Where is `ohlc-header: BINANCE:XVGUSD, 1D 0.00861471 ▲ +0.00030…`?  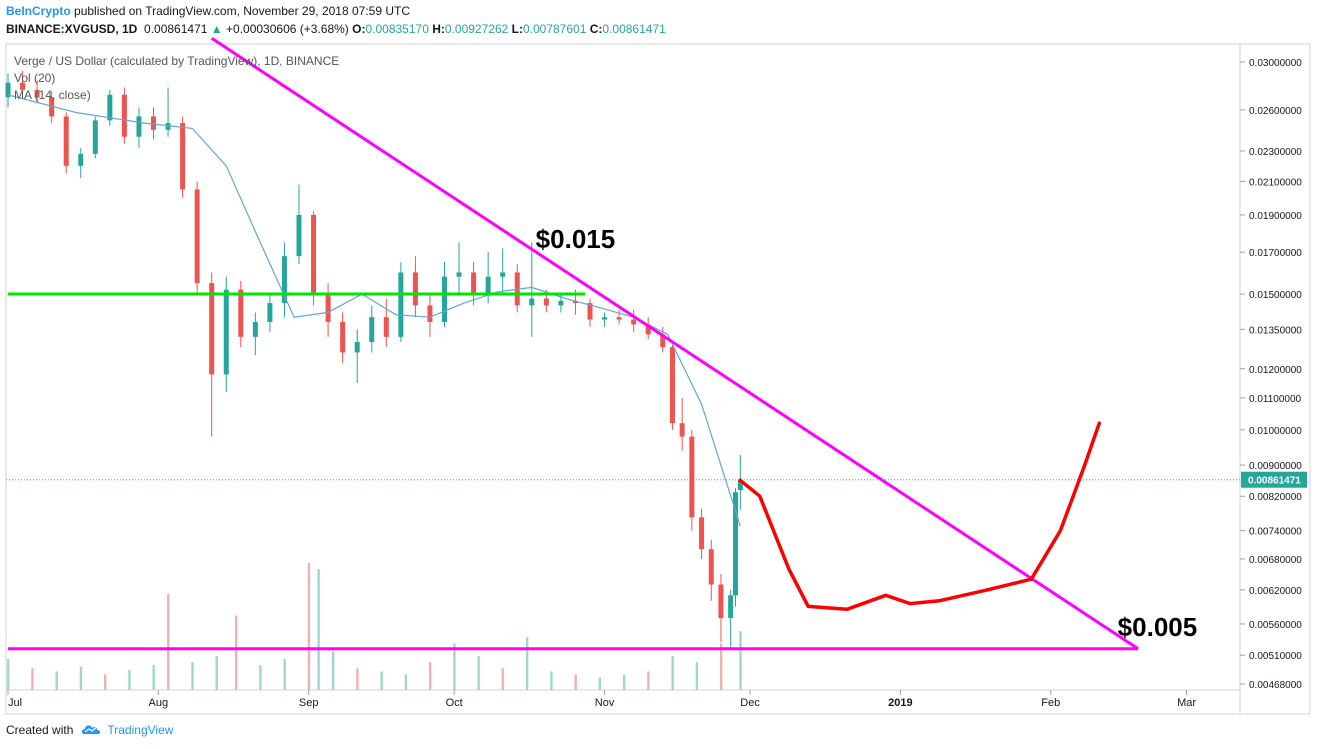
ohlc-header: BINANCE:XVGUSD, 1D 0.00861471 ▲ +0.00030… is located at coordinates (336, 29).